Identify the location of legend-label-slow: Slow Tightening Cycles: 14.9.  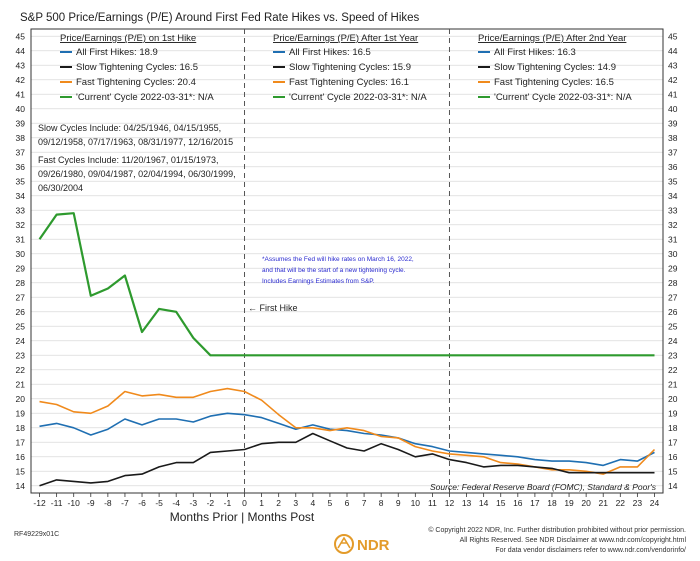
(555, 67).